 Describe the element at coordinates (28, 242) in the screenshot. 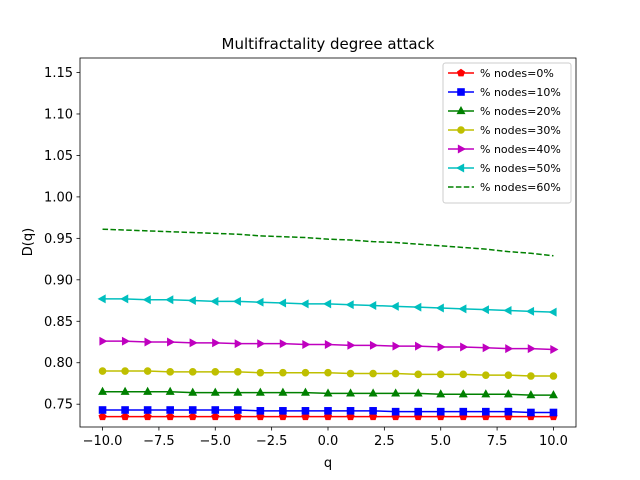

I see `y-axis-label: D(q)` at that location.